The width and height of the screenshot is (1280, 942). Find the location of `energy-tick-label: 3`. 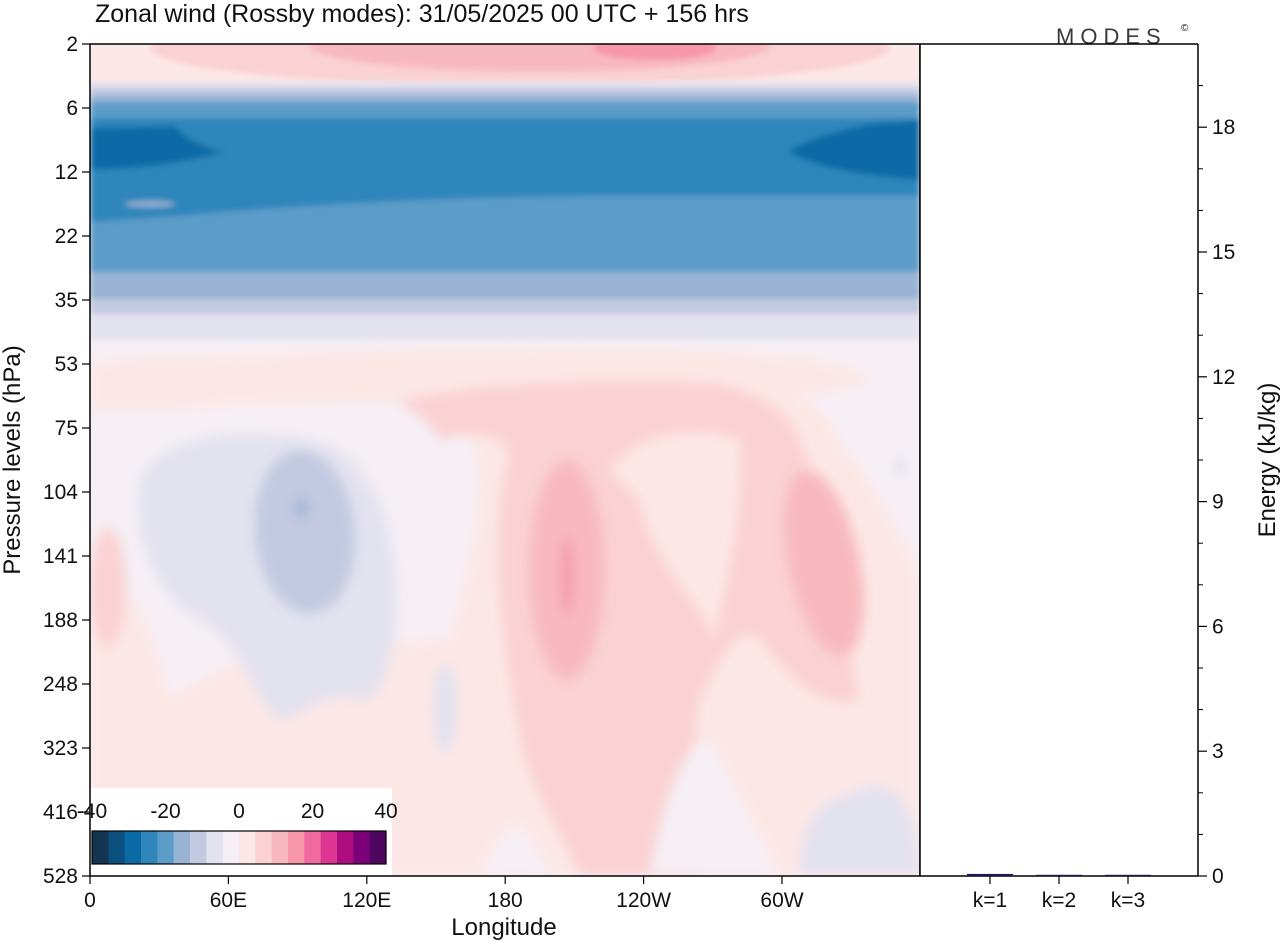

energy-tick-label: 3 is located at coordinates (1218, 751).